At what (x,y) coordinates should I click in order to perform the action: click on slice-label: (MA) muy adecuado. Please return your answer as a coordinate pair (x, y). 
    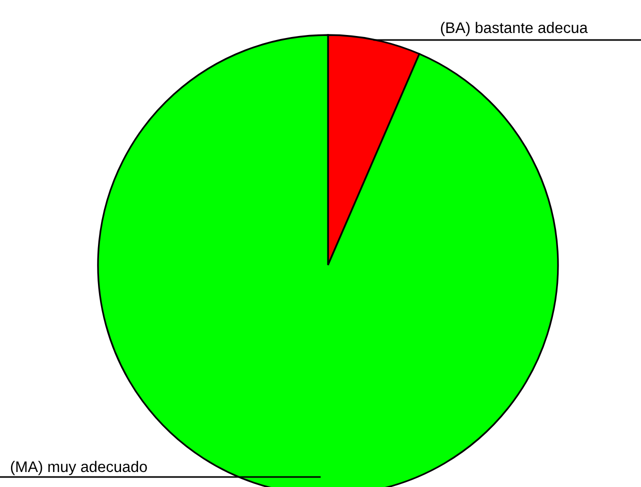
    Looking at the image, I should click on (78, 468).